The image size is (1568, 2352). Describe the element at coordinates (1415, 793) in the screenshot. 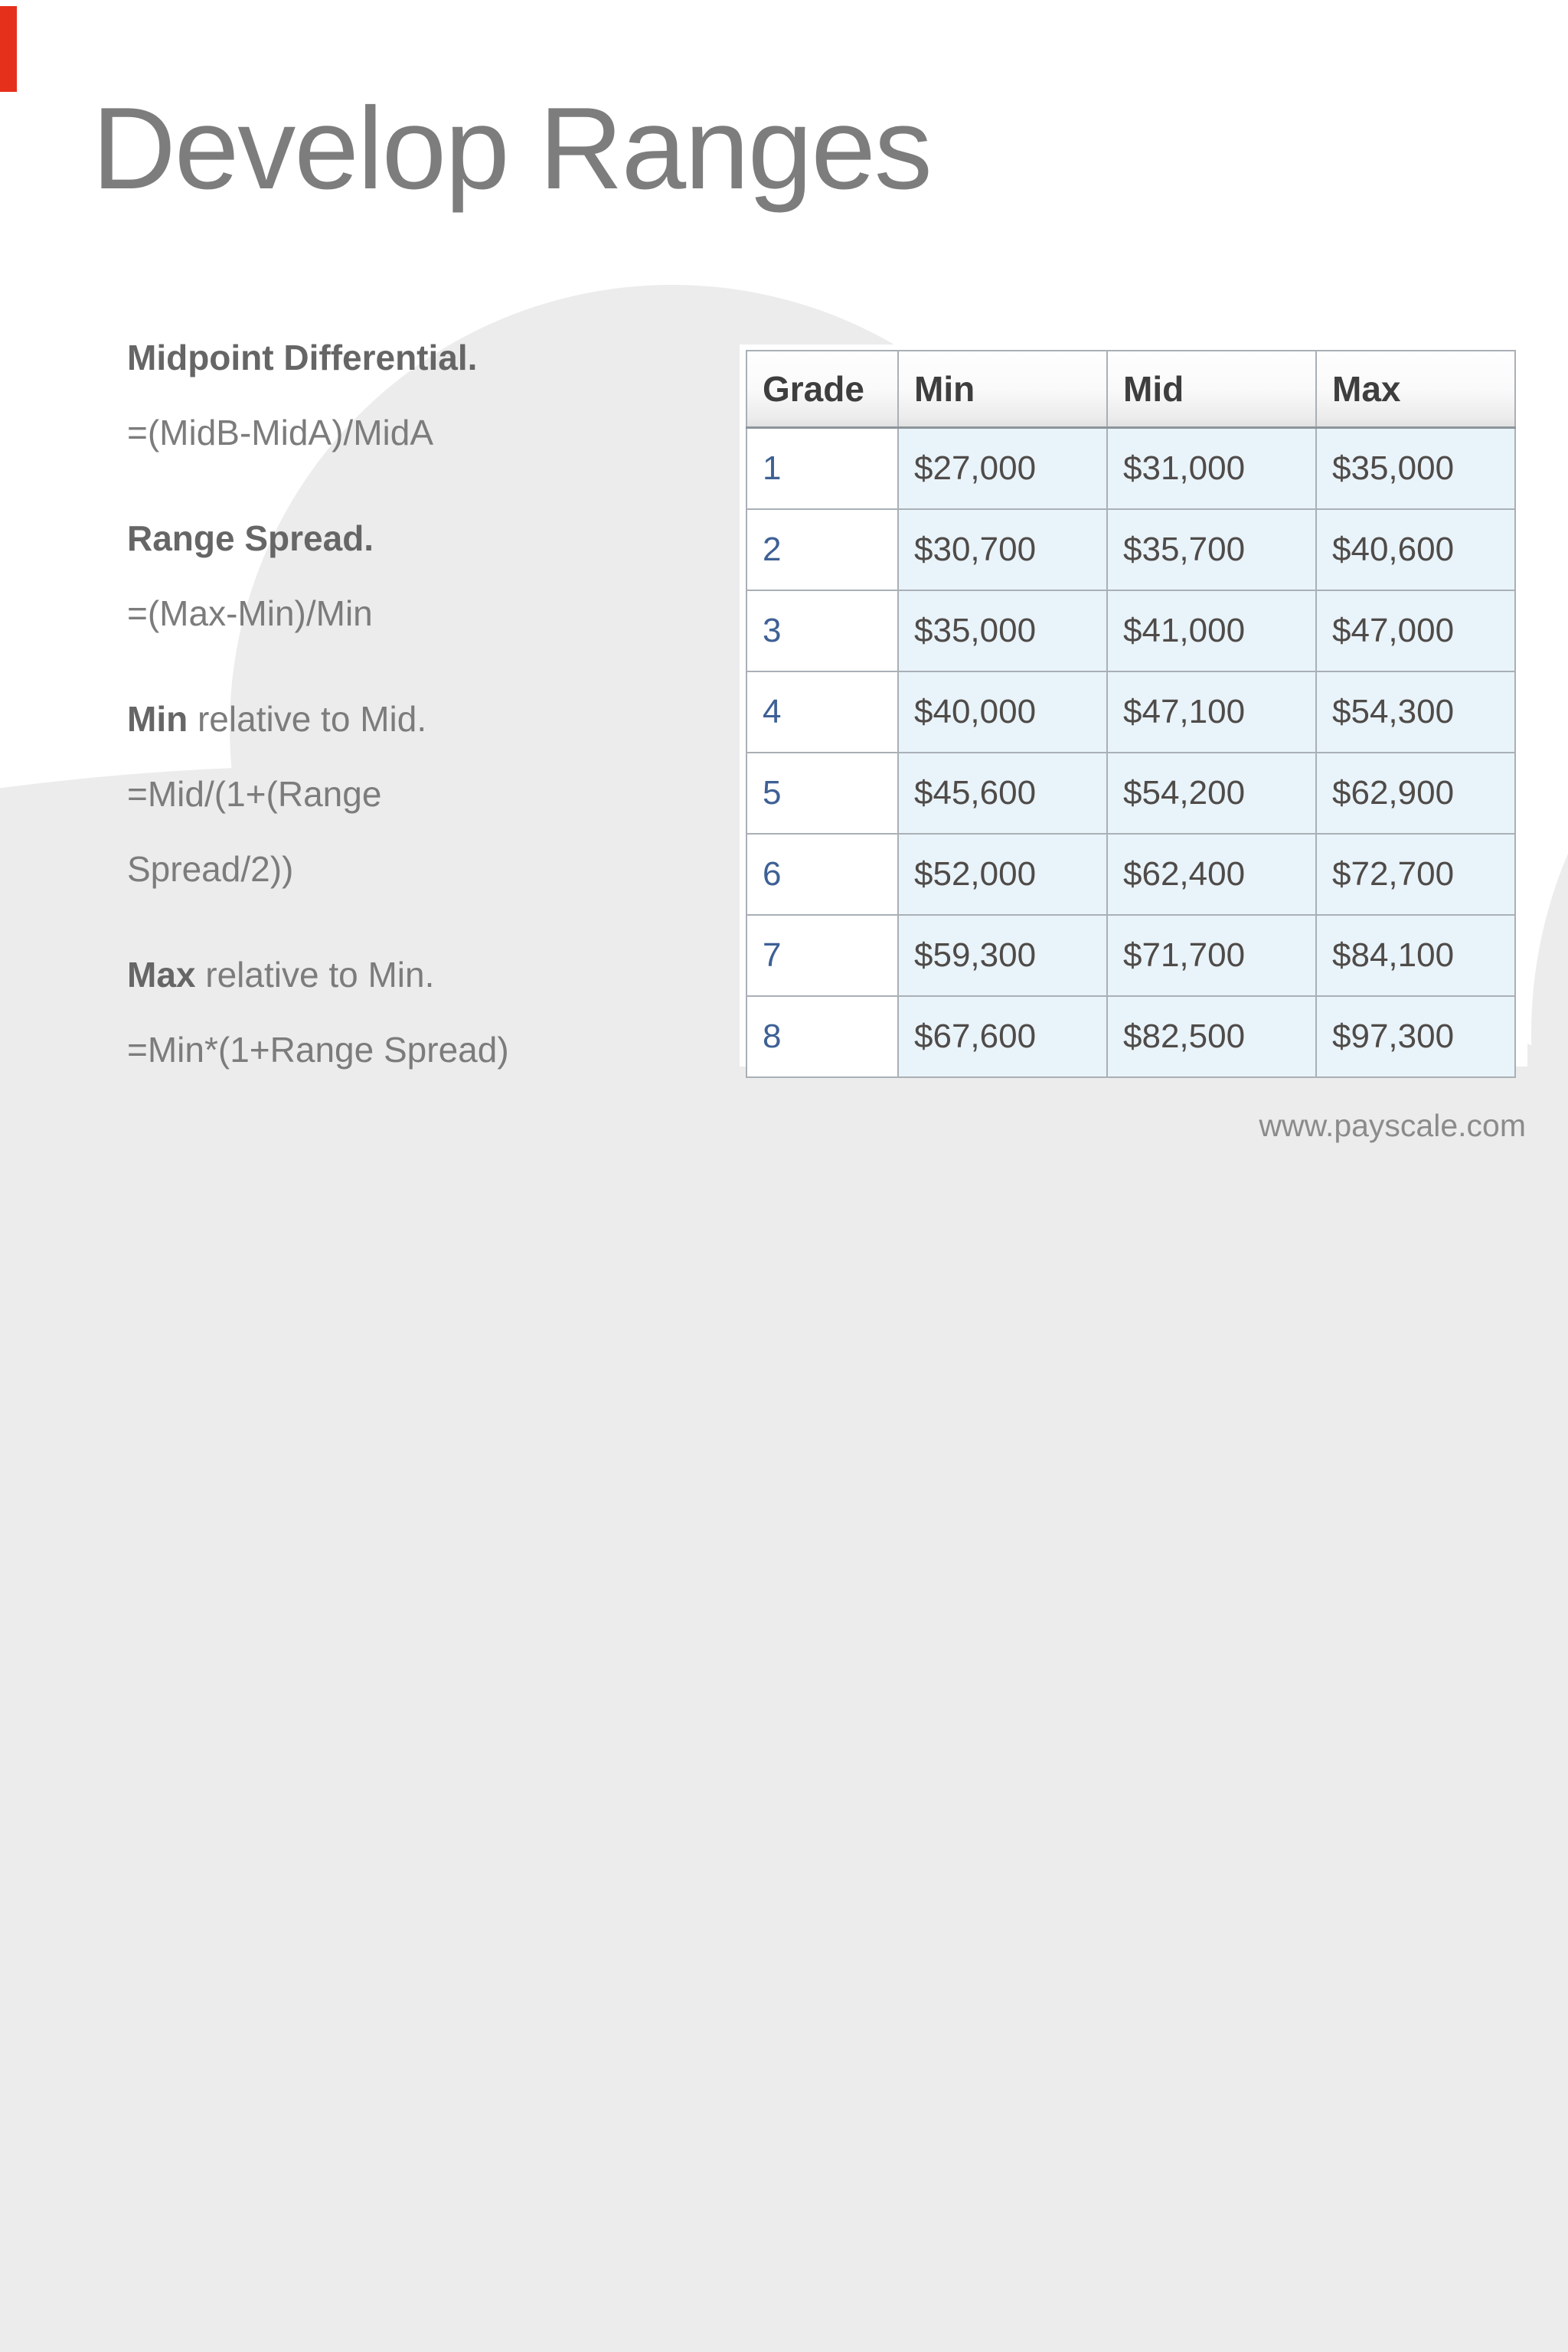

I see `max-cell: $62,900` at that location.